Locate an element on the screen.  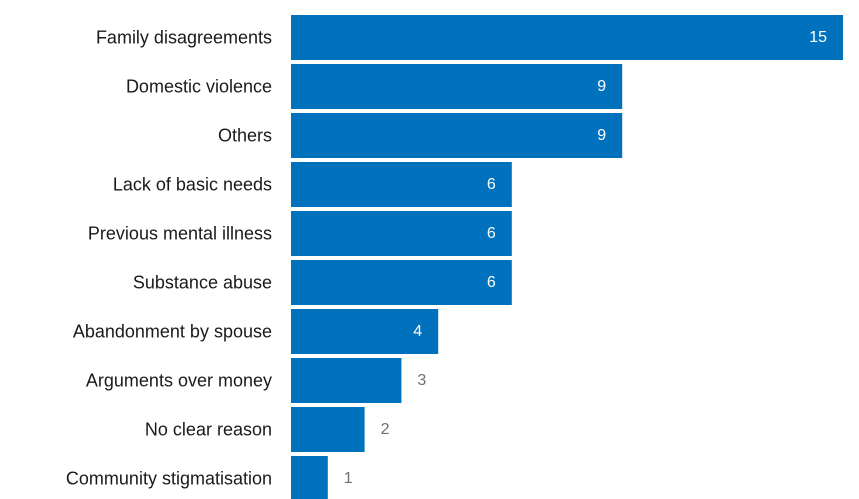
category-label-7: Arguments over money is located at coordinates (179, 381).